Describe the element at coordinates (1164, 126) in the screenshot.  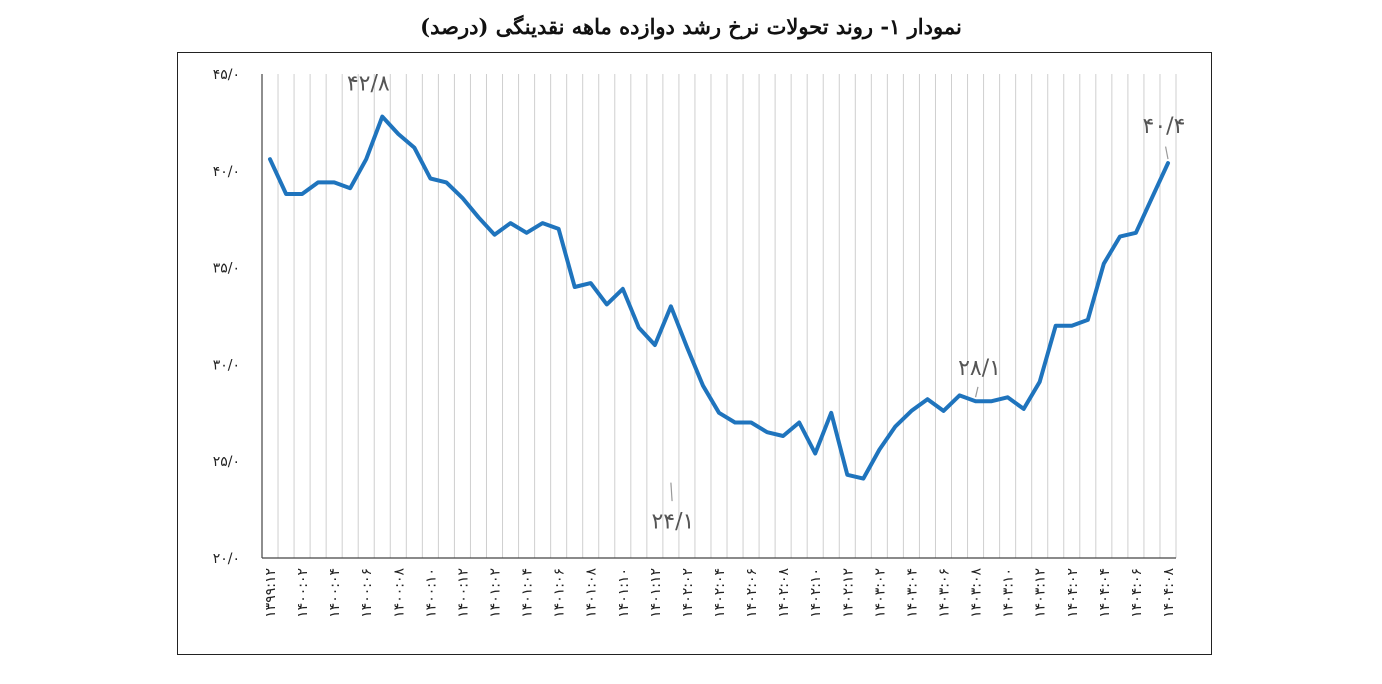
I see `data-label: ۴۰/۴` at that location.